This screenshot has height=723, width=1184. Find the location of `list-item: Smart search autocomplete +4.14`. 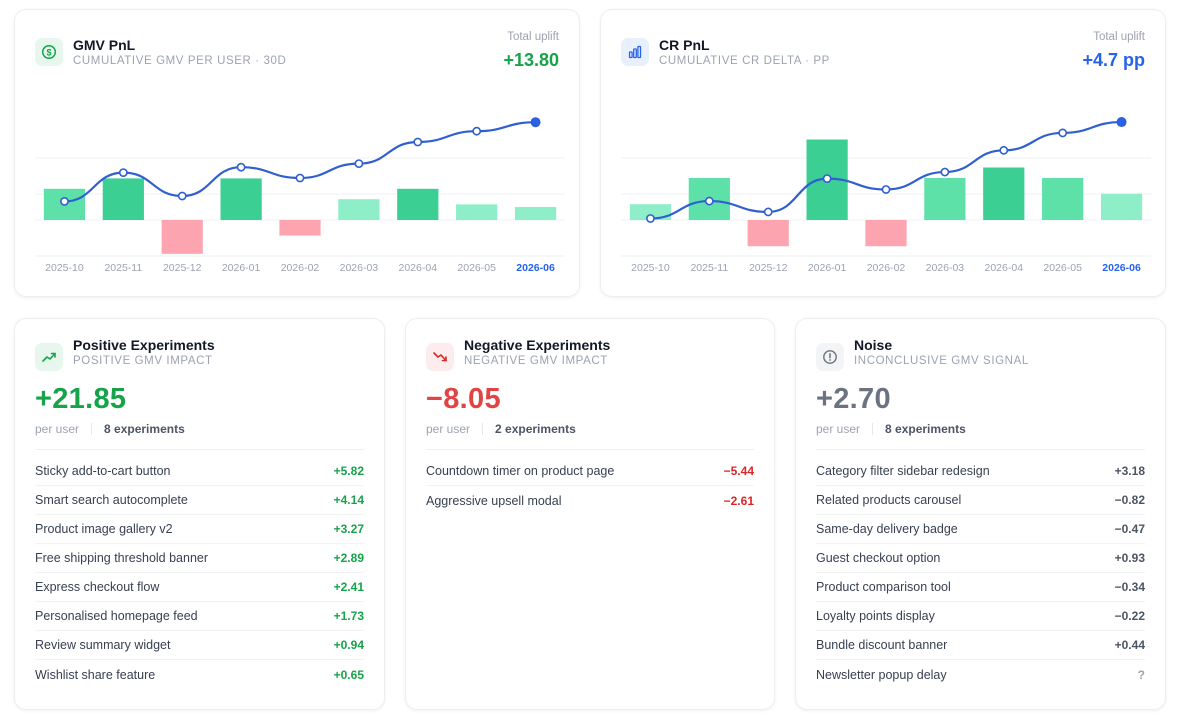

list-item: Smart search autocomplete +4.14 is located at coordinates (199, 500).